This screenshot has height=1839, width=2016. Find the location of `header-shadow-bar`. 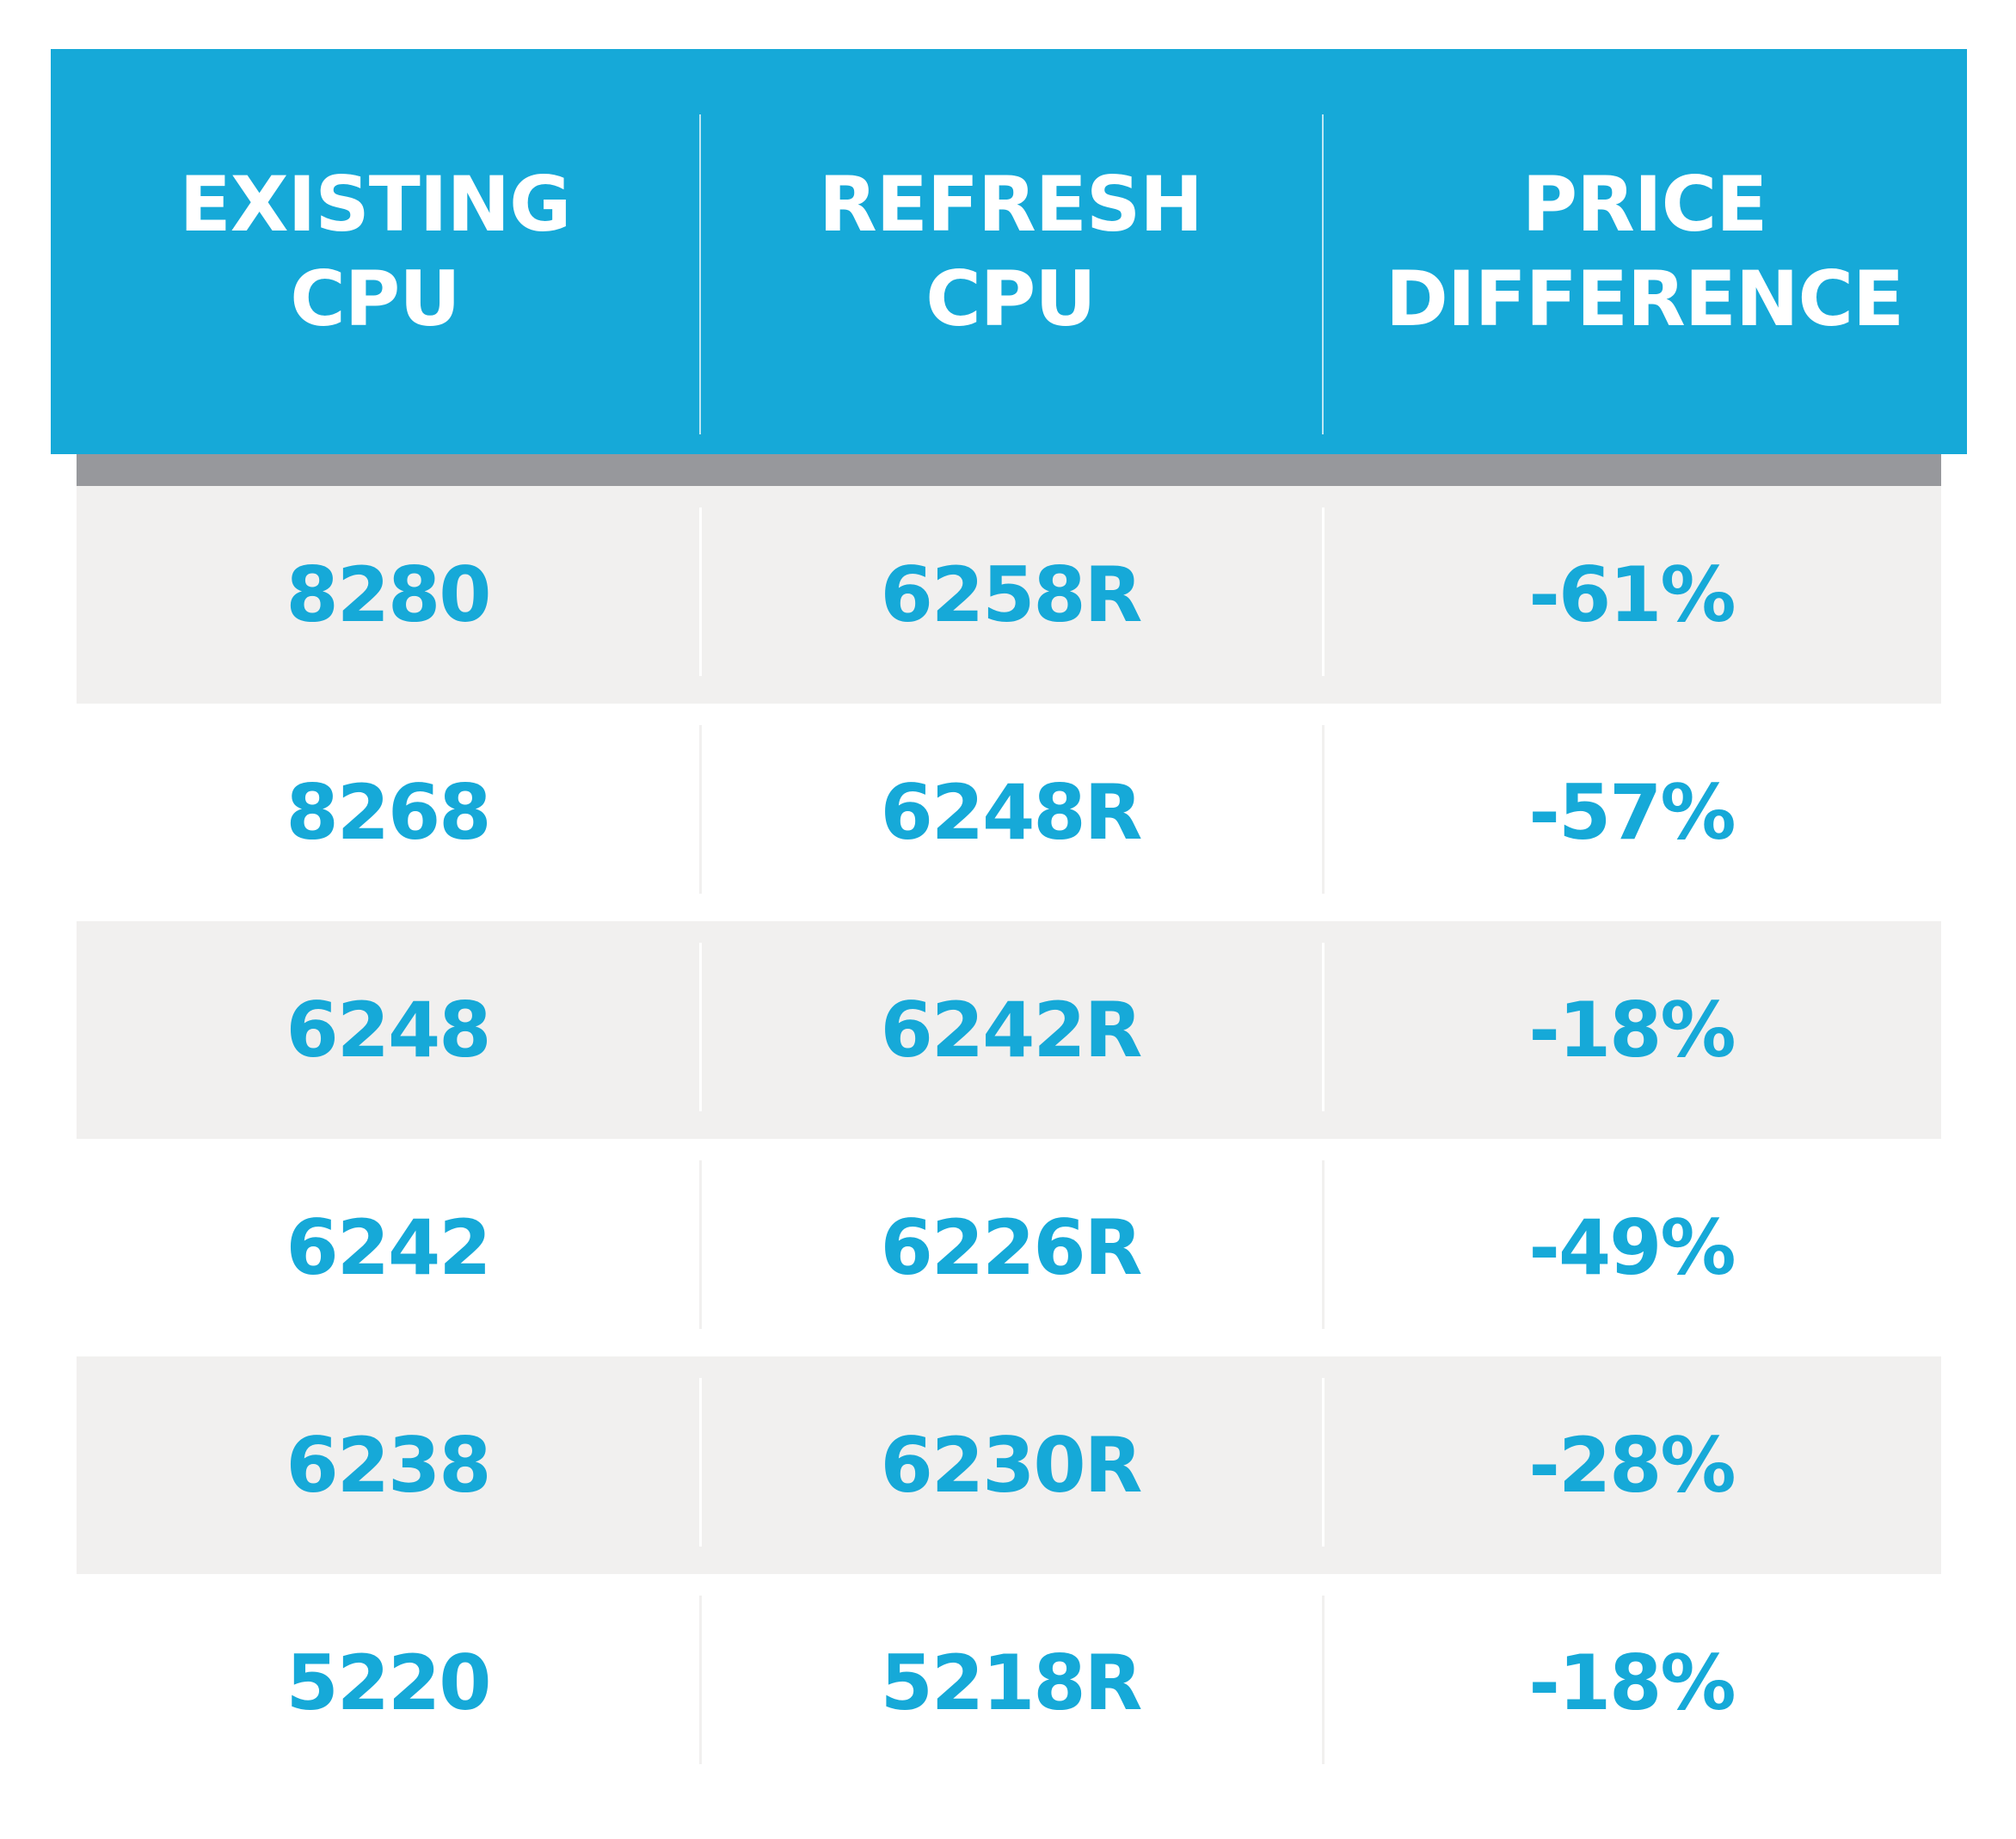

header-shadow-bar is located at coordinates (1009, 470).